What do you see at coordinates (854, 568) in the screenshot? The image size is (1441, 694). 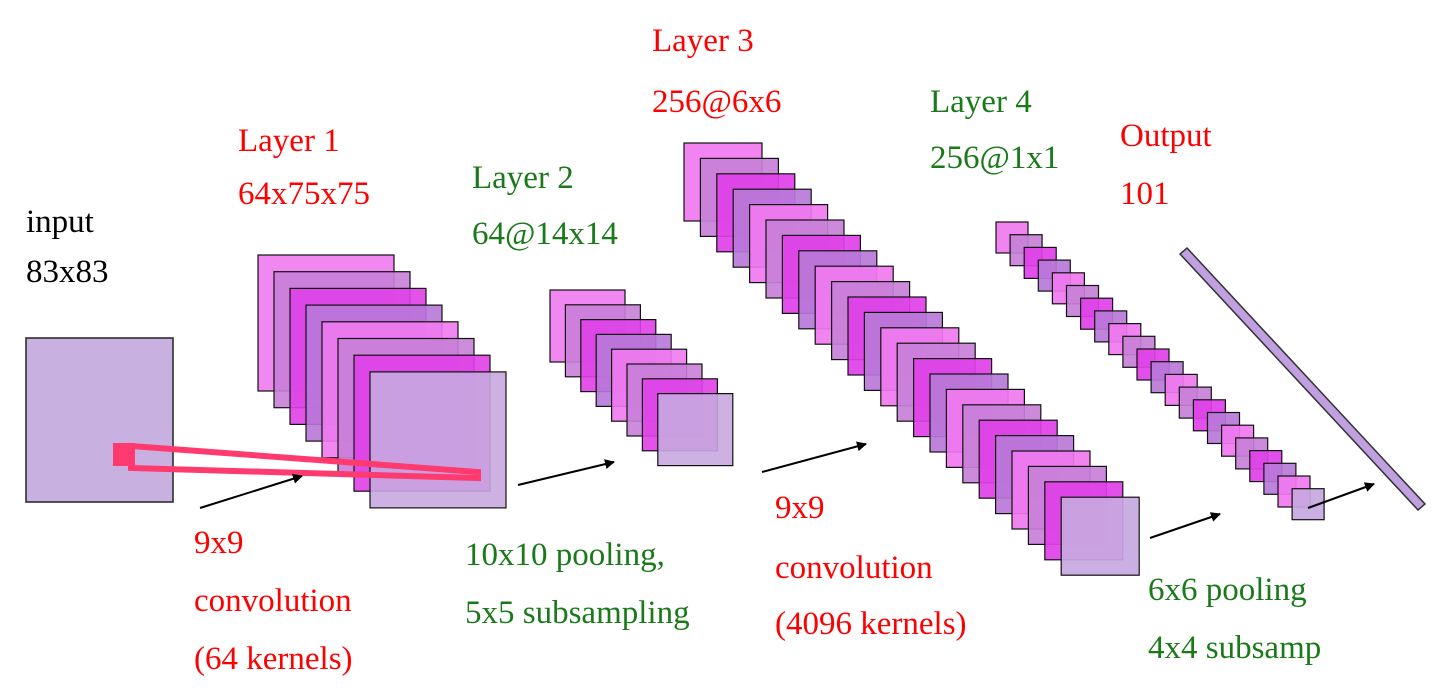 I see `conv2-op: convolution` at bounding box center [854, 568].